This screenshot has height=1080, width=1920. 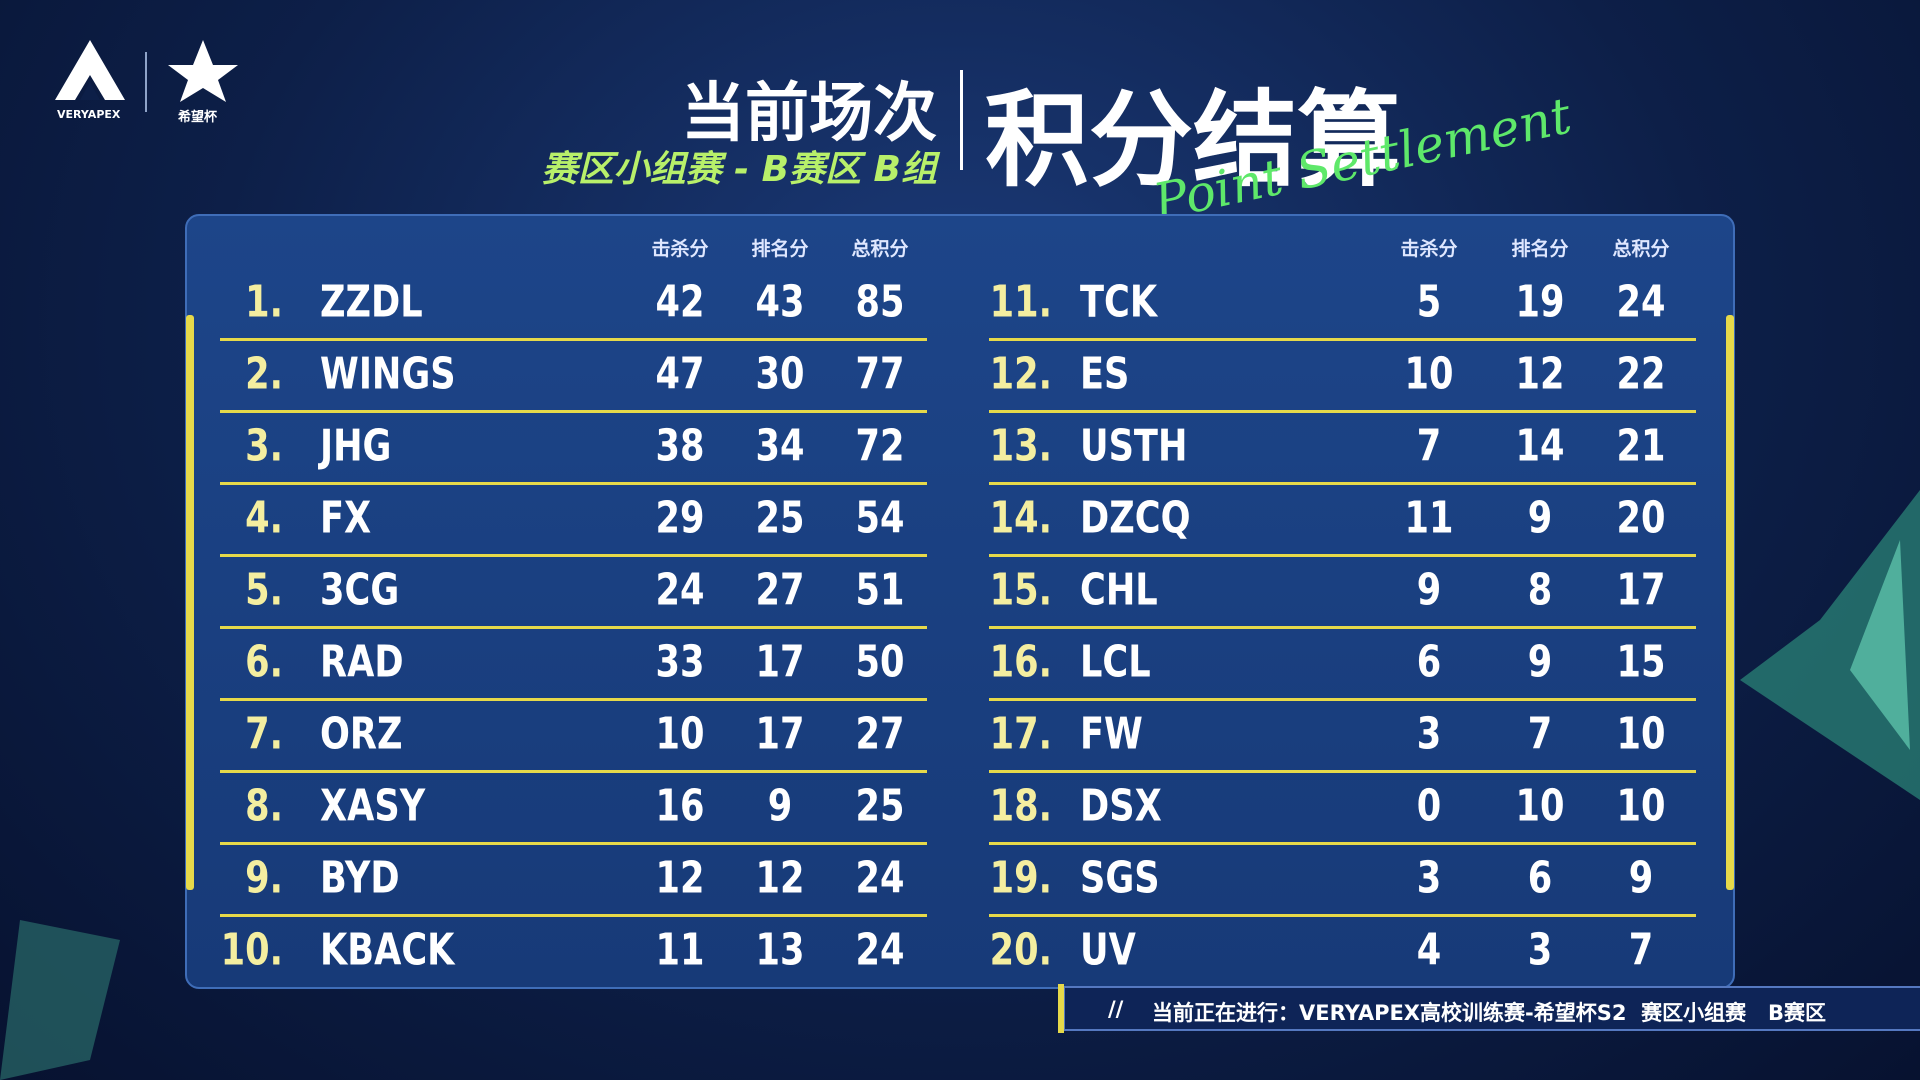 I want to click on rank: 12., so click(x=1020, y=374).